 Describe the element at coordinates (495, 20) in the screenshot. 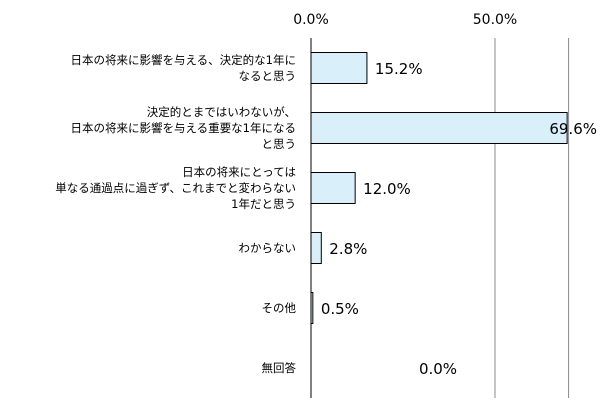

I see `x-tick-label: 50.0%` at that location.